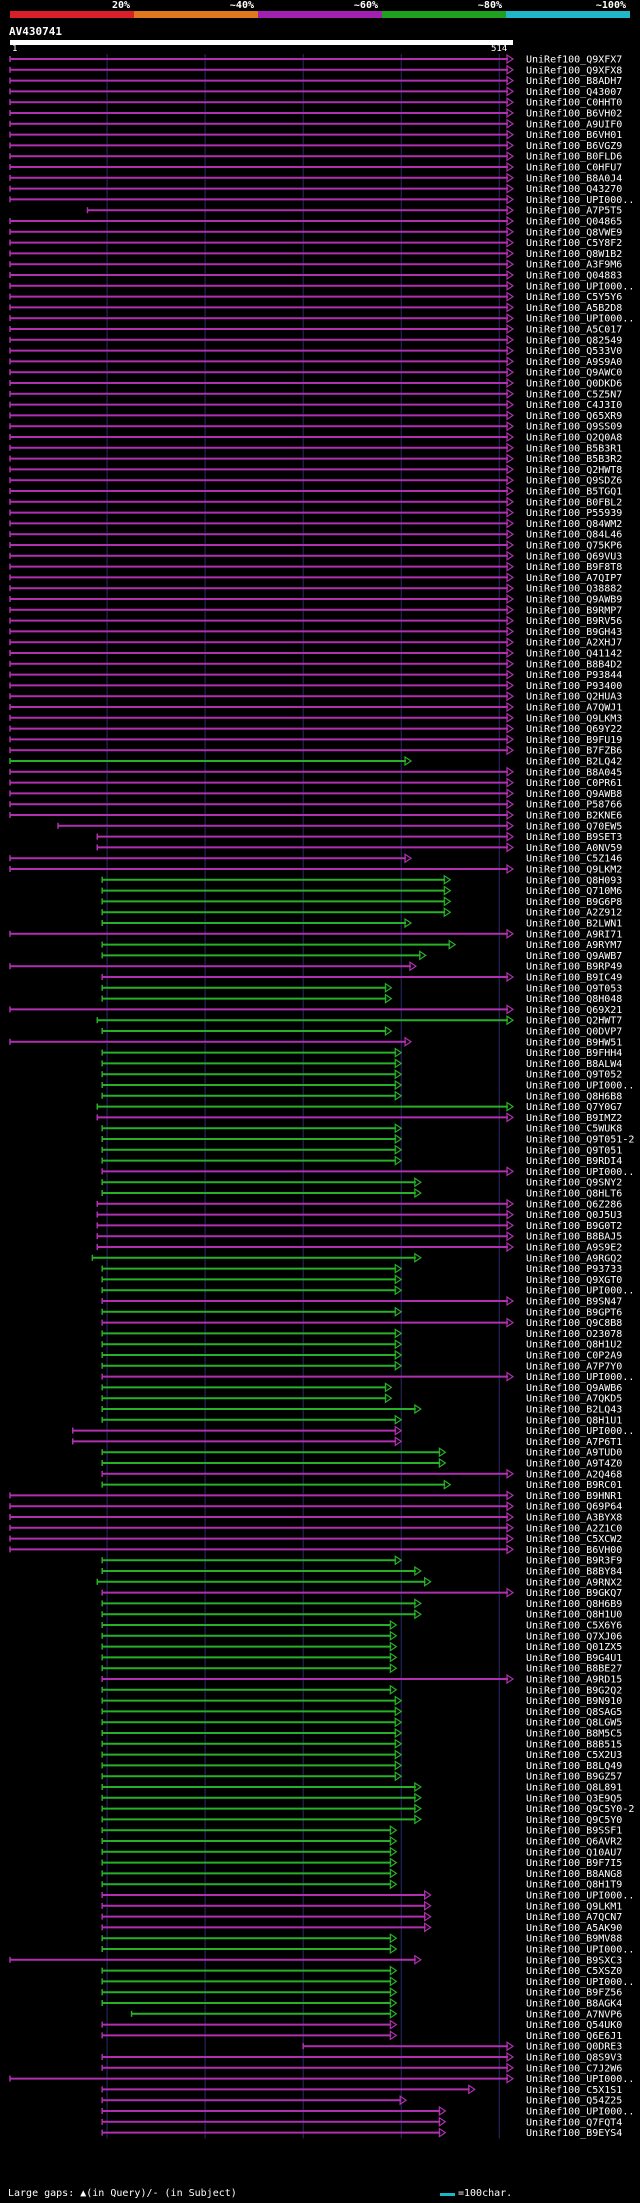  I want to click on hit-row: UniRef100_C5Z146, so click(315, 859).